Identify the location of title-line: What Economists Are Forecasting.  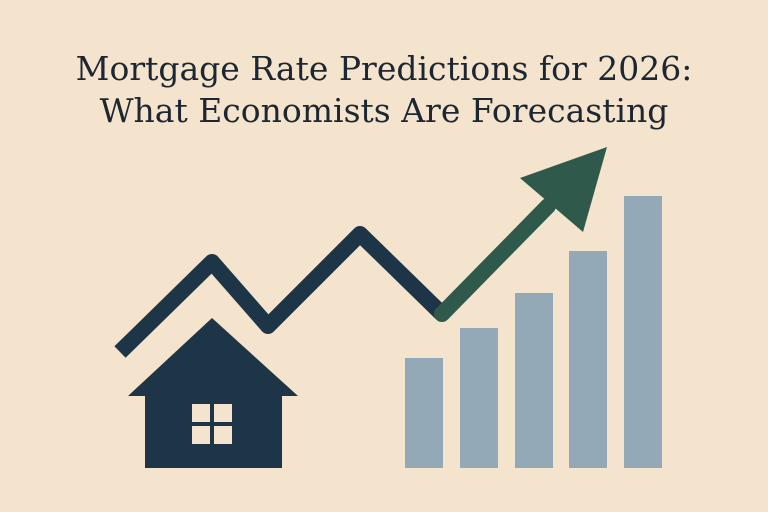
(384, 110).